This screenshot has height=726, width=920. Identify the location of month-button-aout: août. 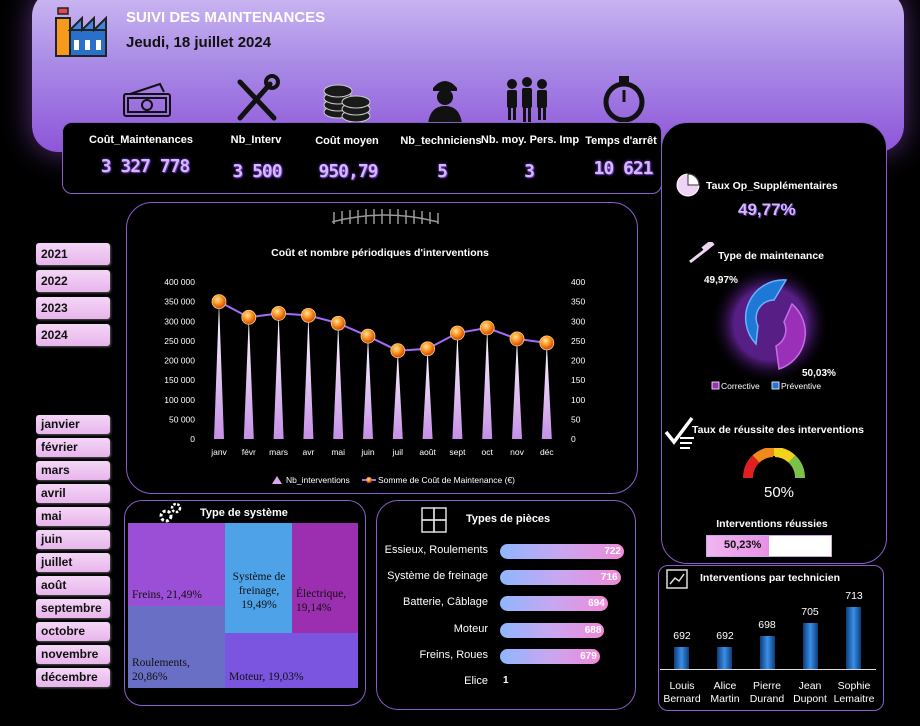
(73, 585).